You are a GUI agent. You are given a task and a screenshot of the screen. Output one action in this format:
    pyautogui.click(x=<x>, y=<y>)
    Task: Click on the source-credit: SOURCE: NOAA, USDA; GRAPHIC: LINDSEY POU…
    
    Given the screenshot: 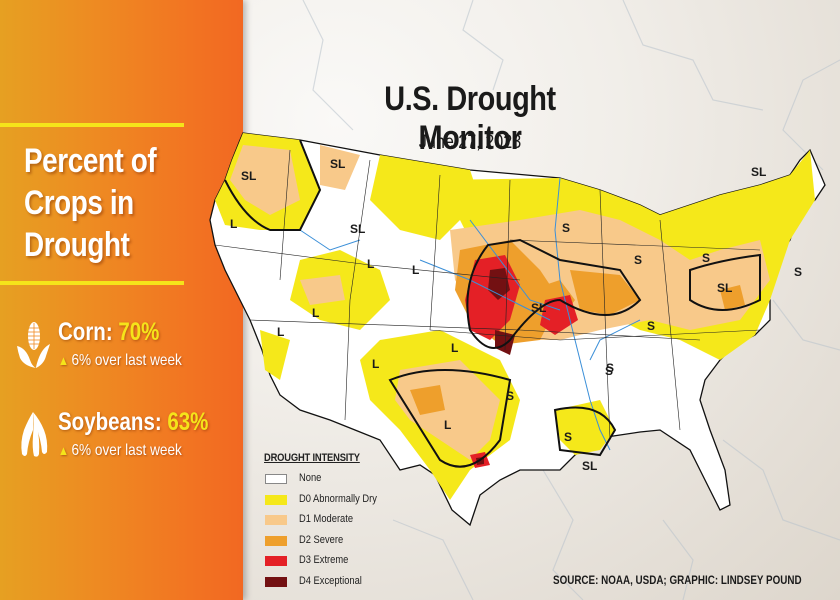 What is the action you would take?
    pyautogui.click(x=677, y=580)
    